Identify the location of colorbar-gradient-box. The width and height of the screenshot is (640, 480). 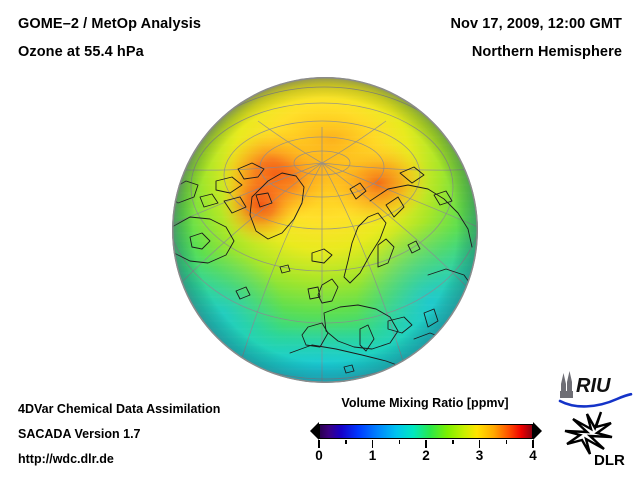
(426, 431).